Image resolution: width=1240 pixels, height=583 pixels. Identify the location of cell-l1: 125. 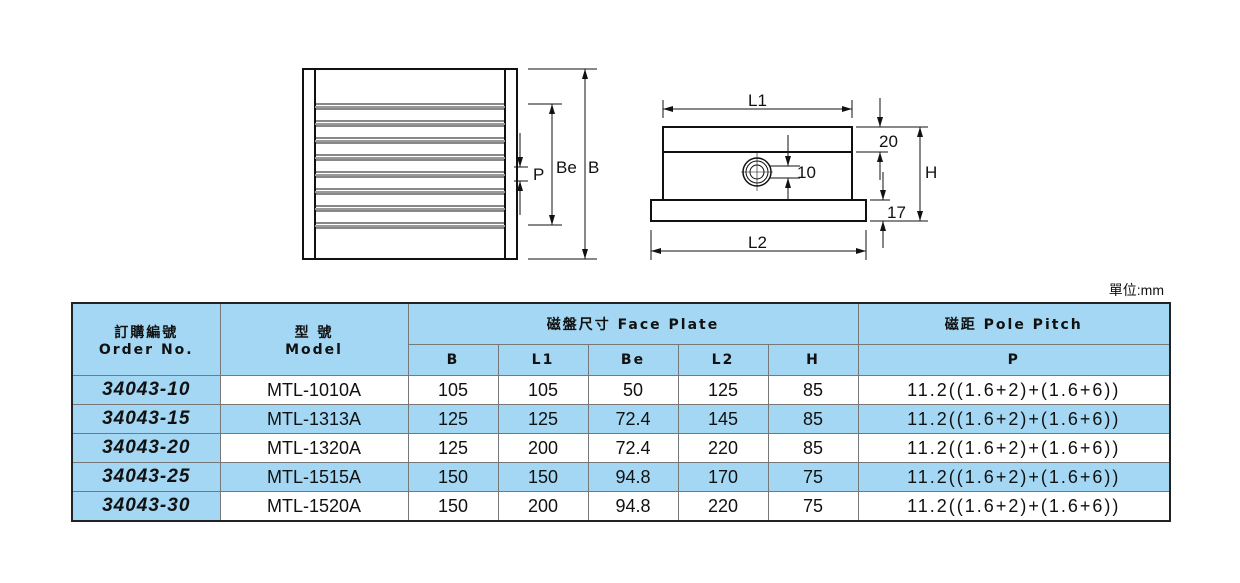
(543, 419).